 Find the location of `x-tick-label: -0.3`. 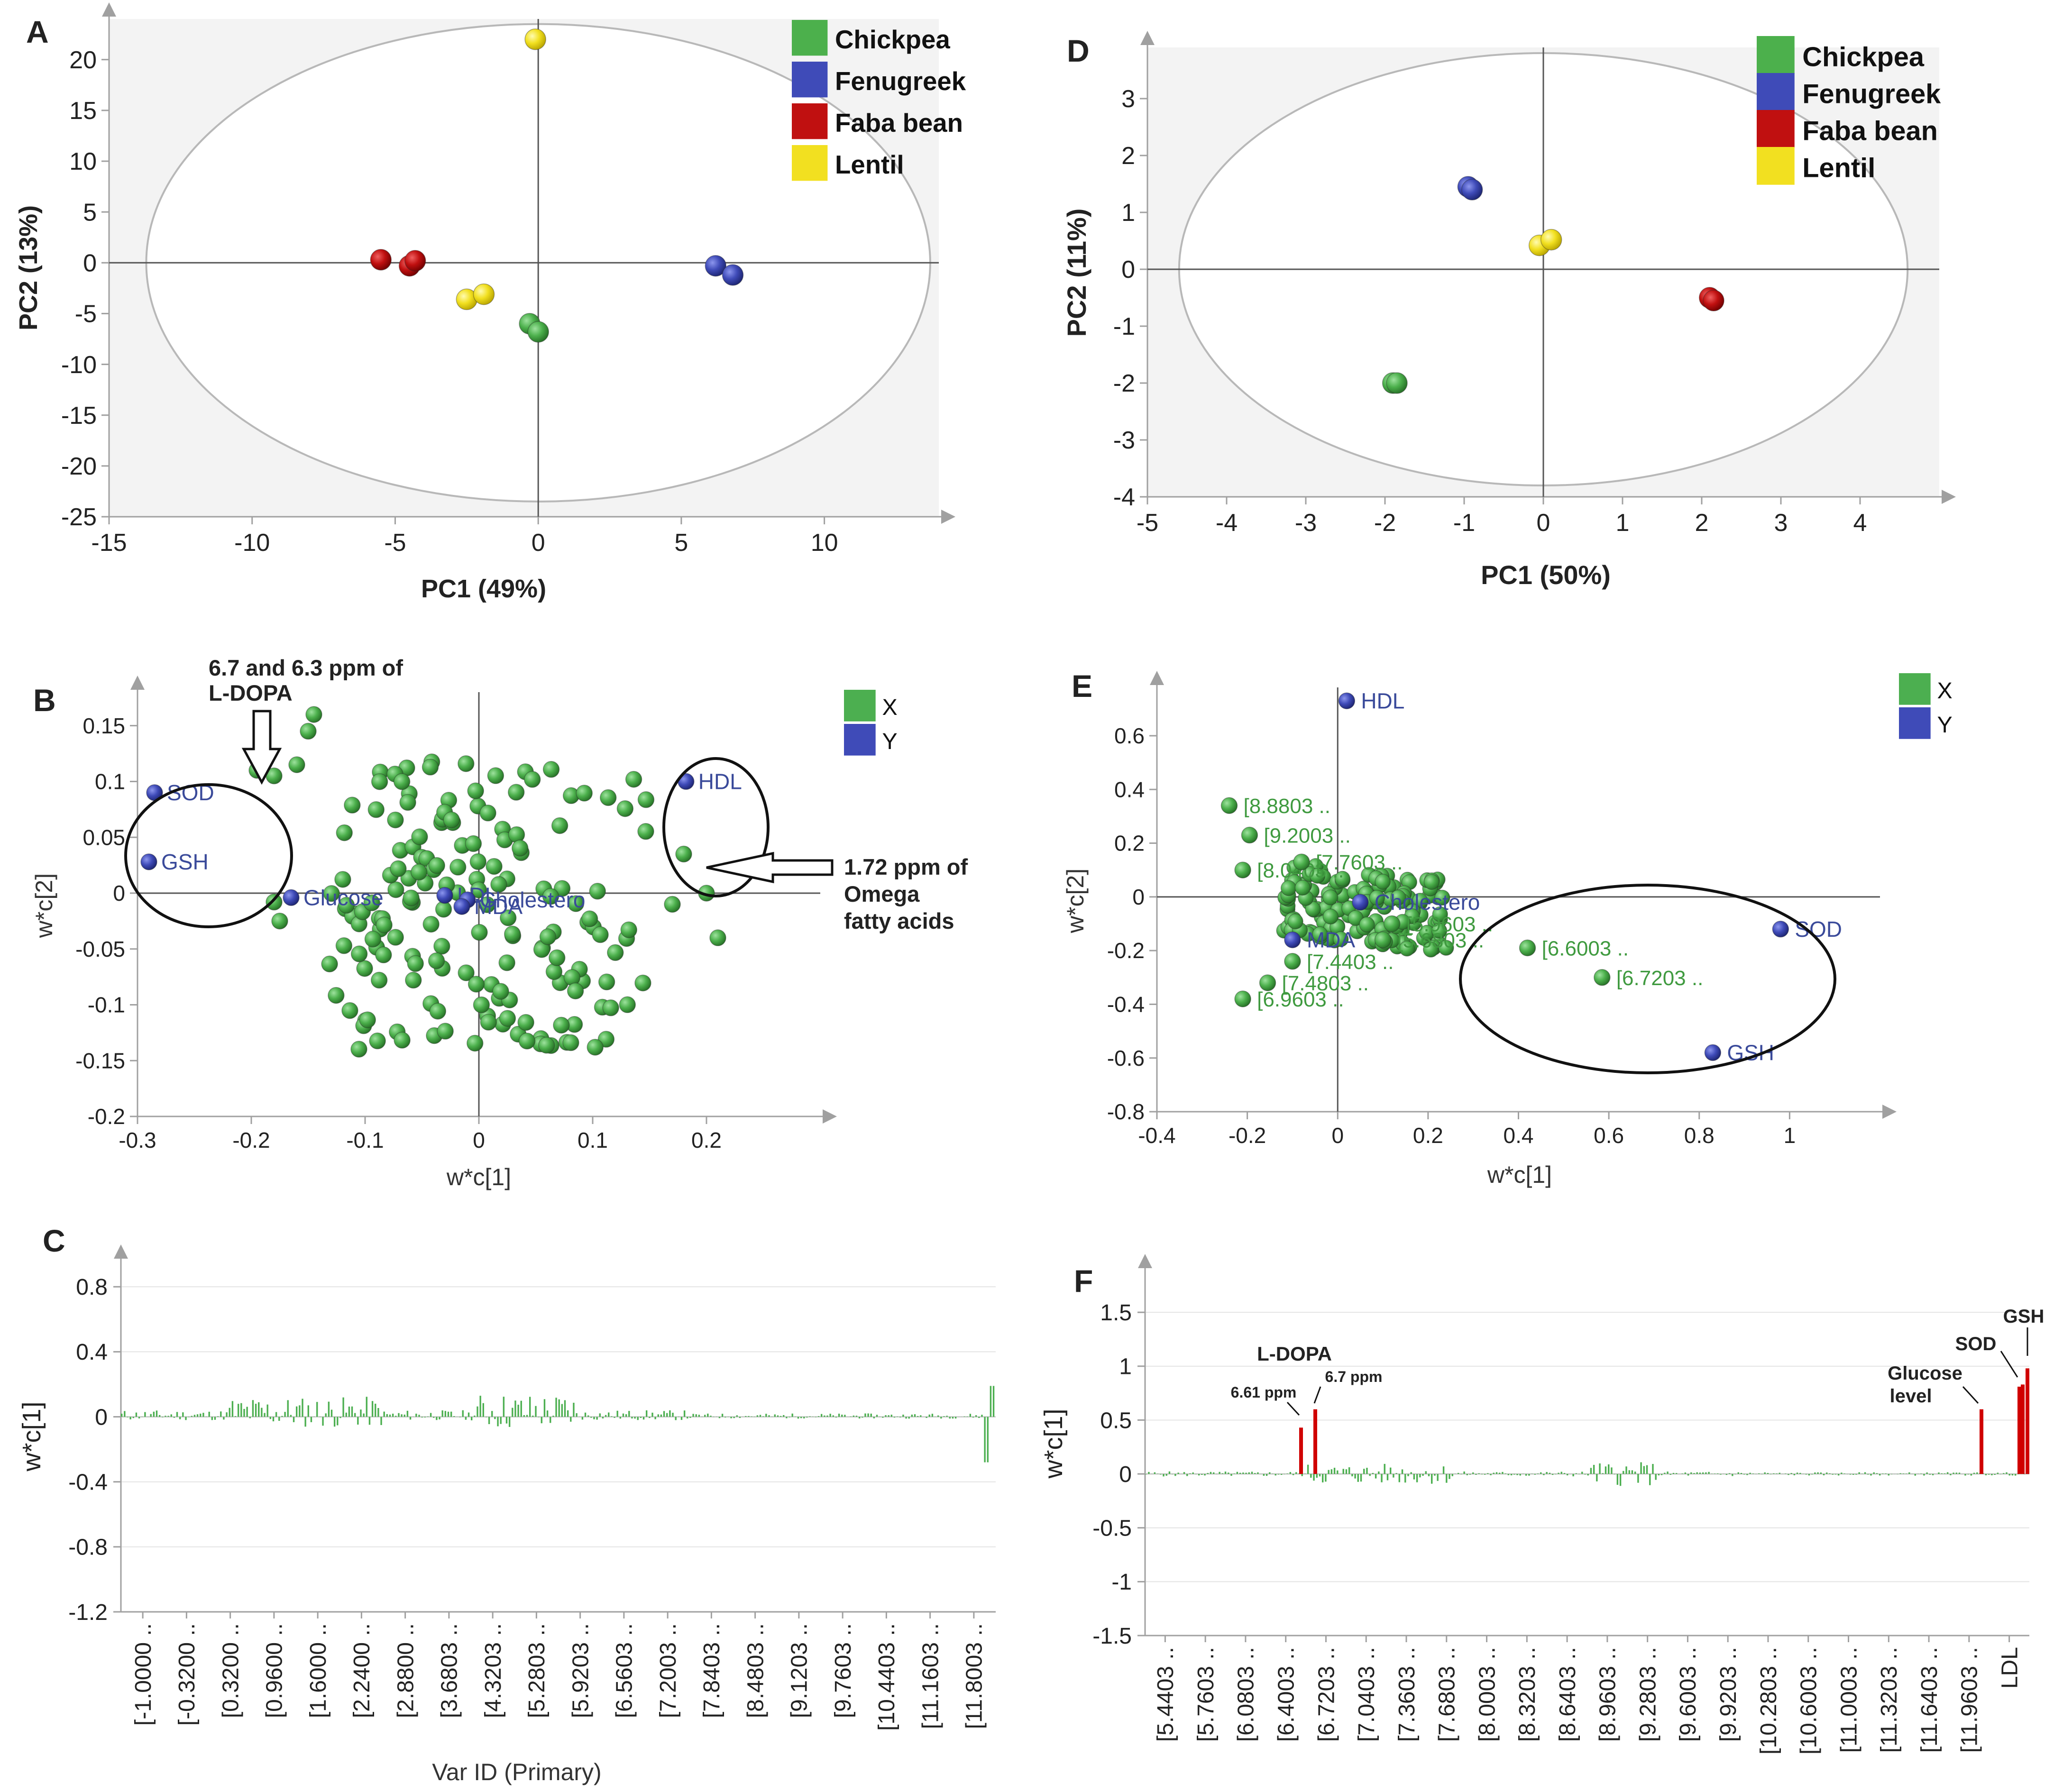

x-tick-label: -0.3 is located at coordinates (138, 1140).